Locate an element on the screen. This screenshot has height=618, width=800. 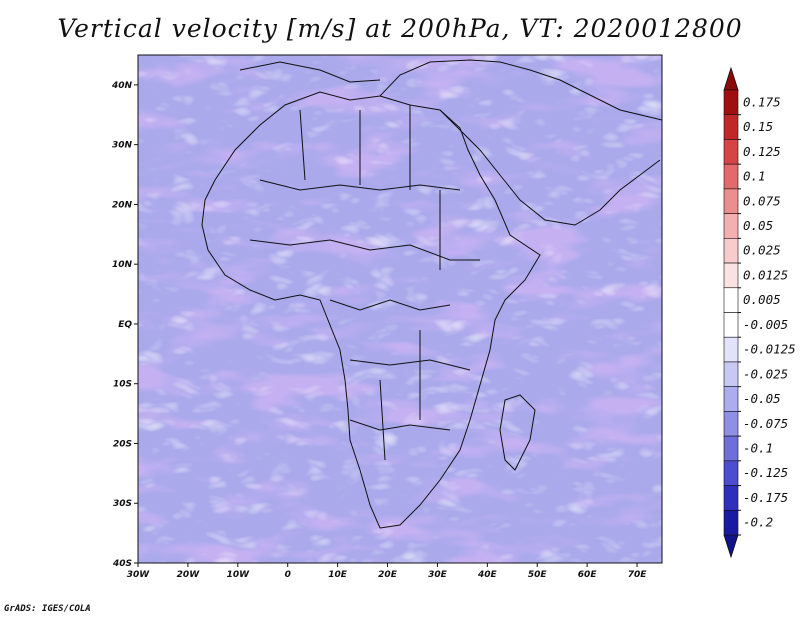
lon-tick-label: 30E is located at coordinates (438, 575).